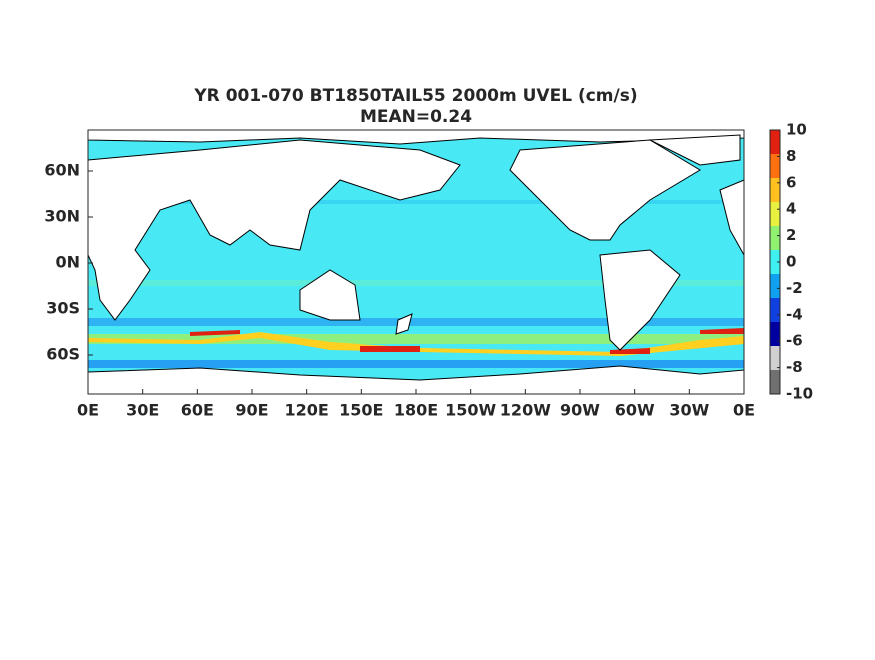 This screenshot has height=660, width=875. What do you see at coordinates (791, 235) in the screenshot?
I see `colorbar-label: 2` at bounding box center [791, 235].